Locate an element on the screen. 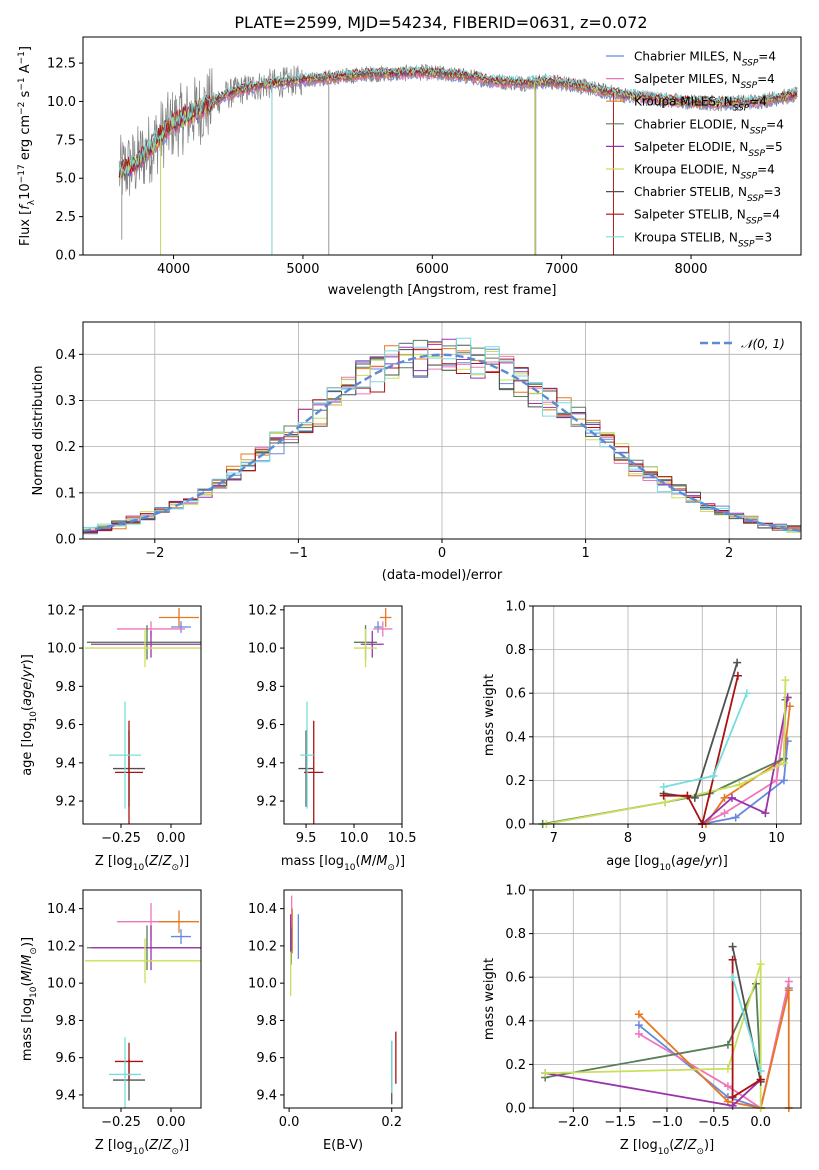 The width and height of the screenshot is (819, 1170). y-tick-label: 0.2 is located at coordinates (515, 781).